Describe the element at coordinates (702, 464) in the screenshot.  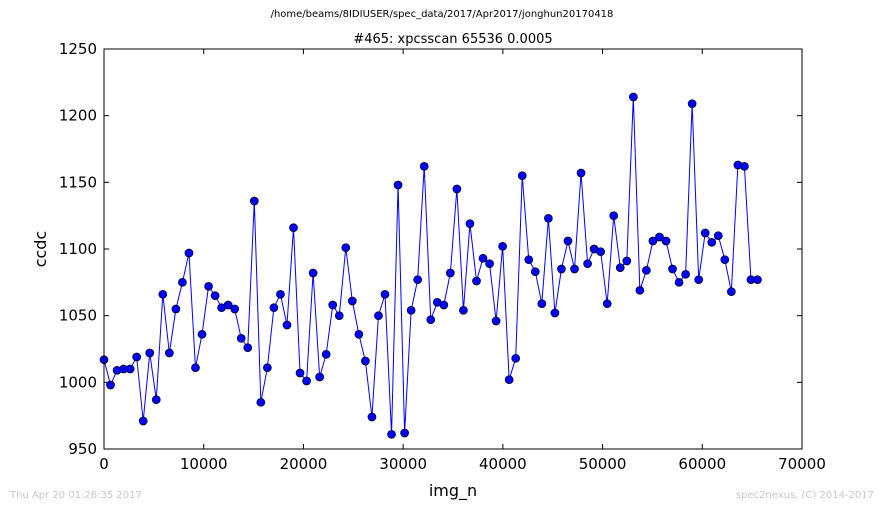
I see `x-tick-label: 60000` at that location.